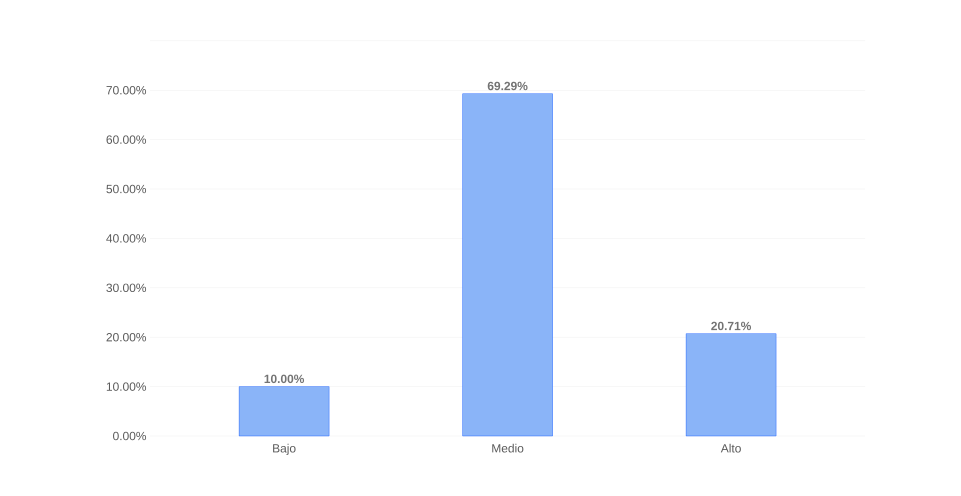  I want to click on y-tick-label: 10.00%, so click(126, 386).